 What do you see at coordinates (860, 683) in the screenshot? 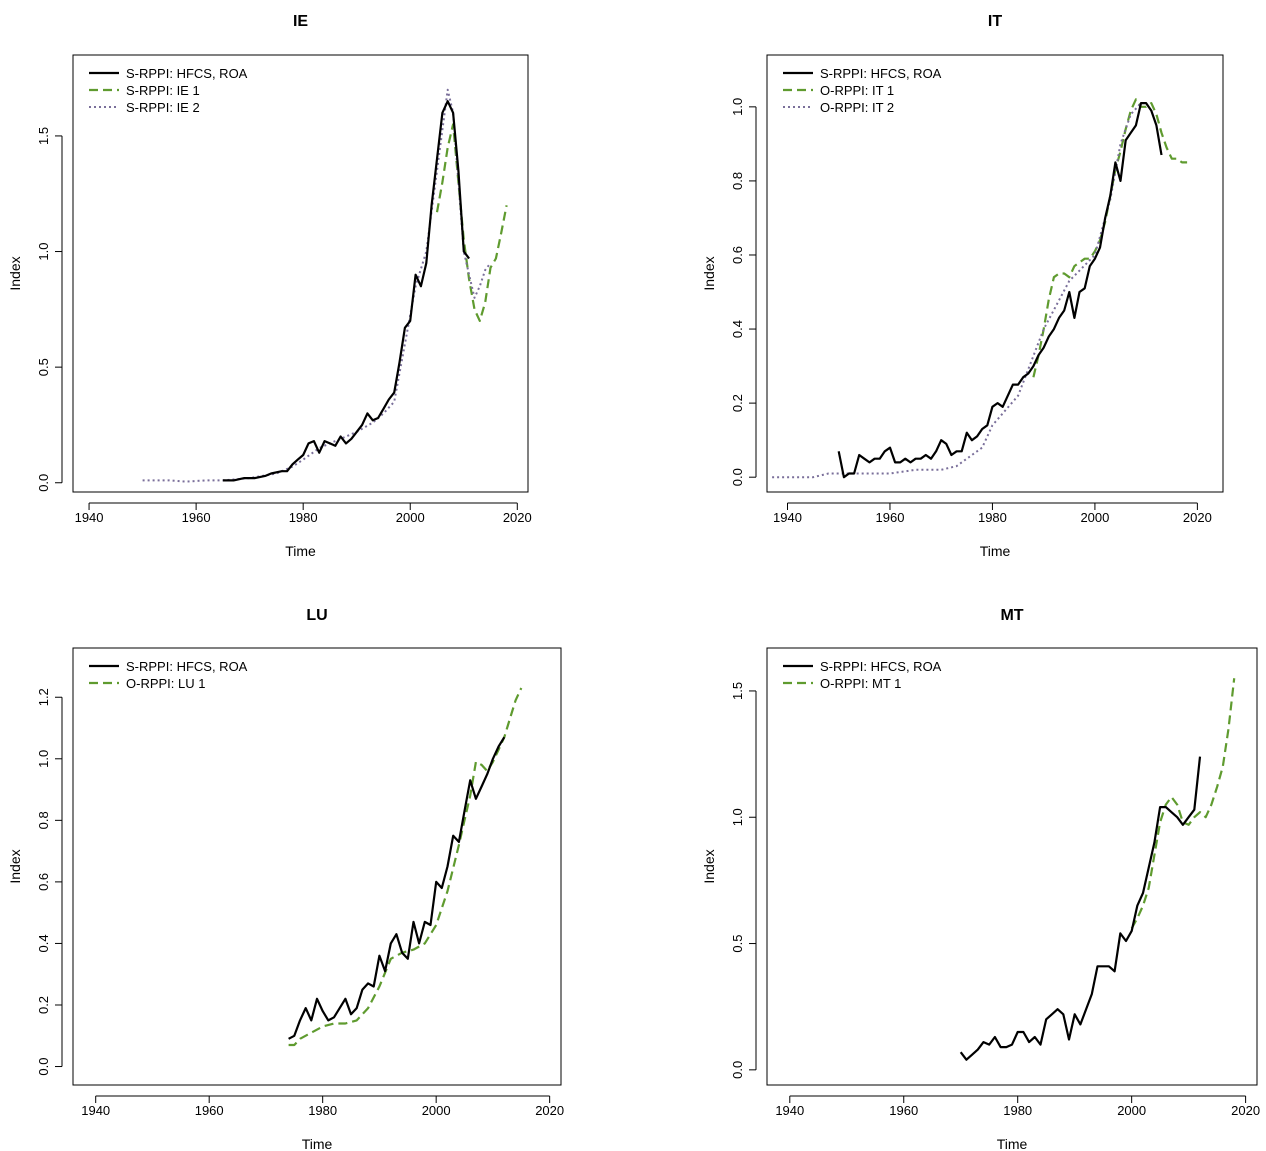
I see `legend-entry: O-RPPI: MT 1` at bounding box center [860, 683].